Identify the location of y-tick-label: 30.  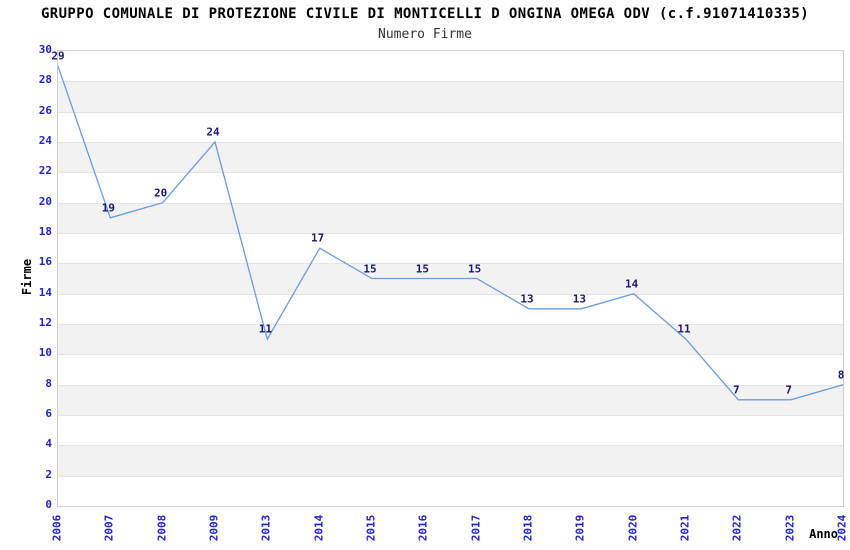
(45, 49).